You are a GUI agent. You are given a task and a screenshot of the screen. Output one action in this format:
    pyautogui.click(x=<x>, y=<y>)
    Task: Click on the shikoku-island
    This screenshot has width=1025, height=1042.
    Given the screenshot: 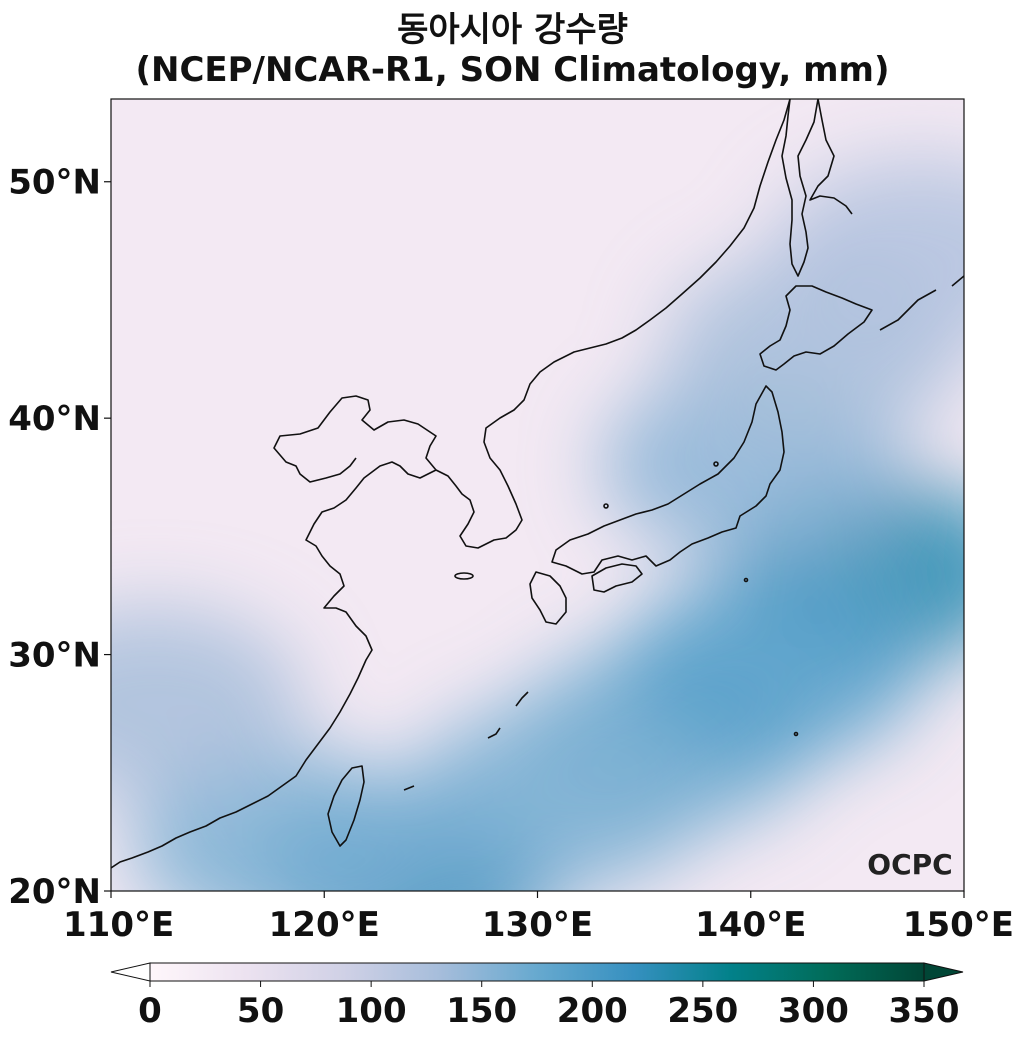 What is the action you would take?
    pyautogui.click(x=617, y=578)
    